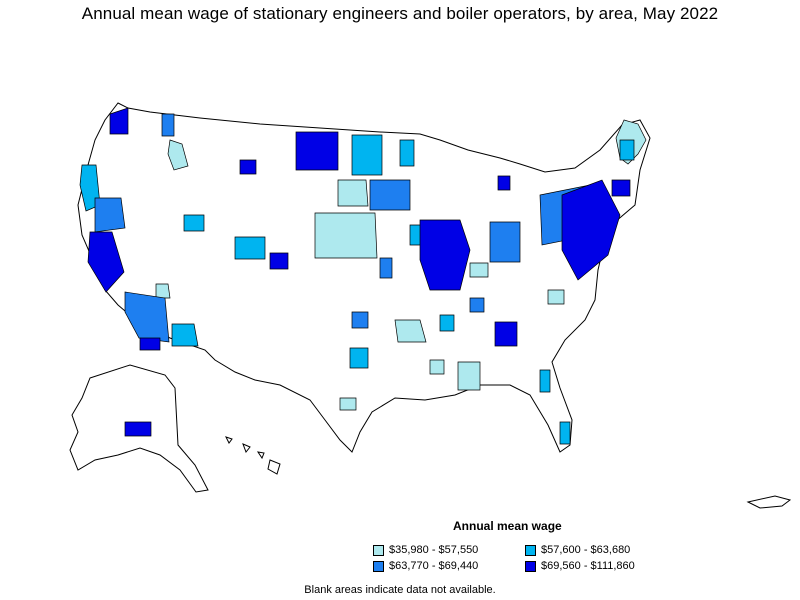 Image resolution: width=800 pixels, height=600 pixels. Describe the element at coordinates (507, 526) in the screenshot. I see `legend-title: Annual mean wage` at that location.